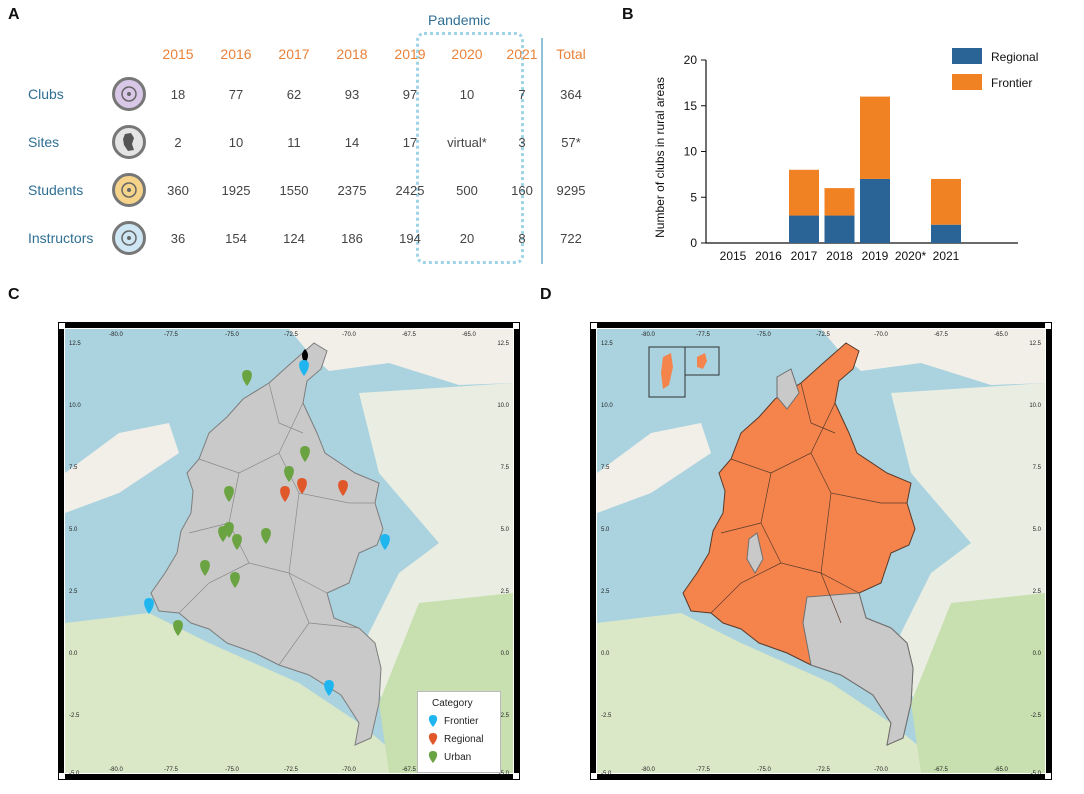 This screenshot has width=1084, height=794. I want to click on map-d-amazon-green, so click(978, 683).